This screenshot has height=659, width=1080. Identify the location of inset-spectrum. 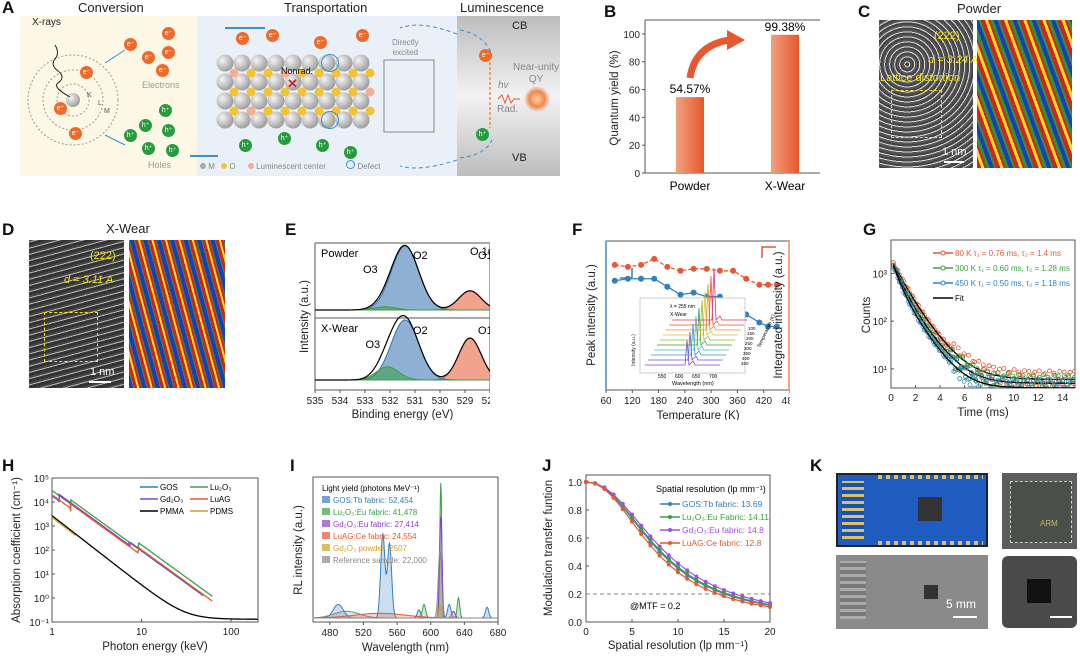
(700, 313).